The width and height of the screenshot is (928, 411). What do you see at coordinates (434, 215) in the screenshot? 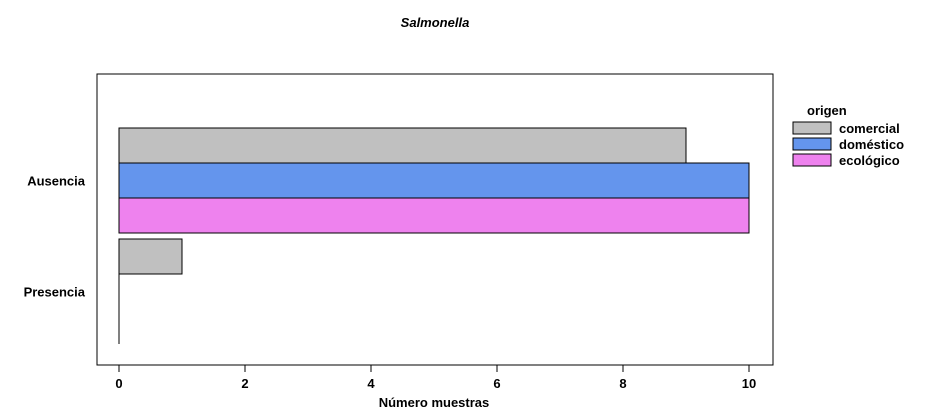
I see `bar-ecológico-Ausencia` at bounding box center [434, 215].